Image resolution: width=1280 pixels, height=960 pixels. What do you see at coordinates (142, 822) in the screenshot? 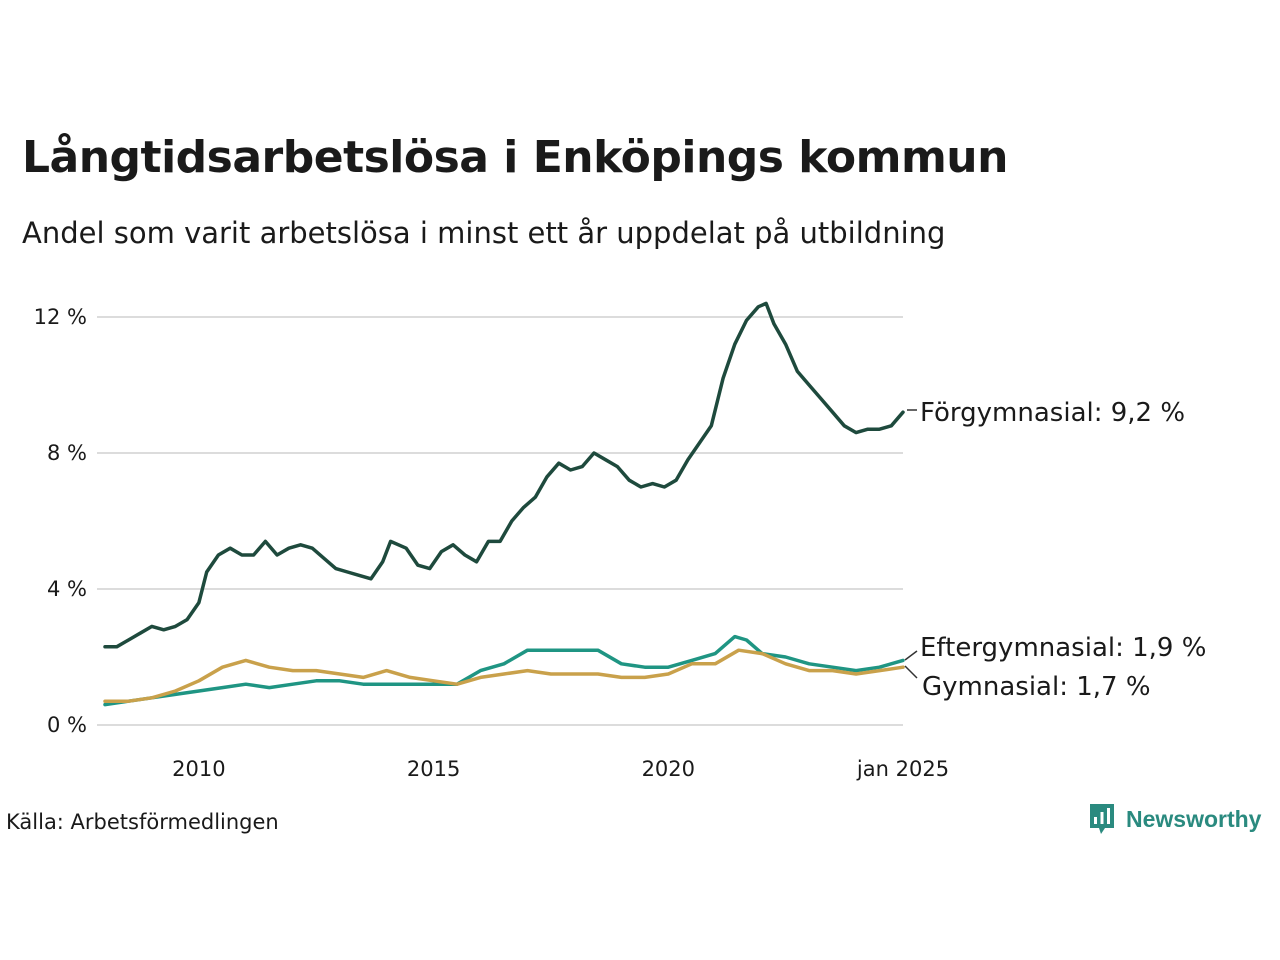
I see `source-note: Källa: Arbetsförmedlingen` at bounding box center [142, 822].